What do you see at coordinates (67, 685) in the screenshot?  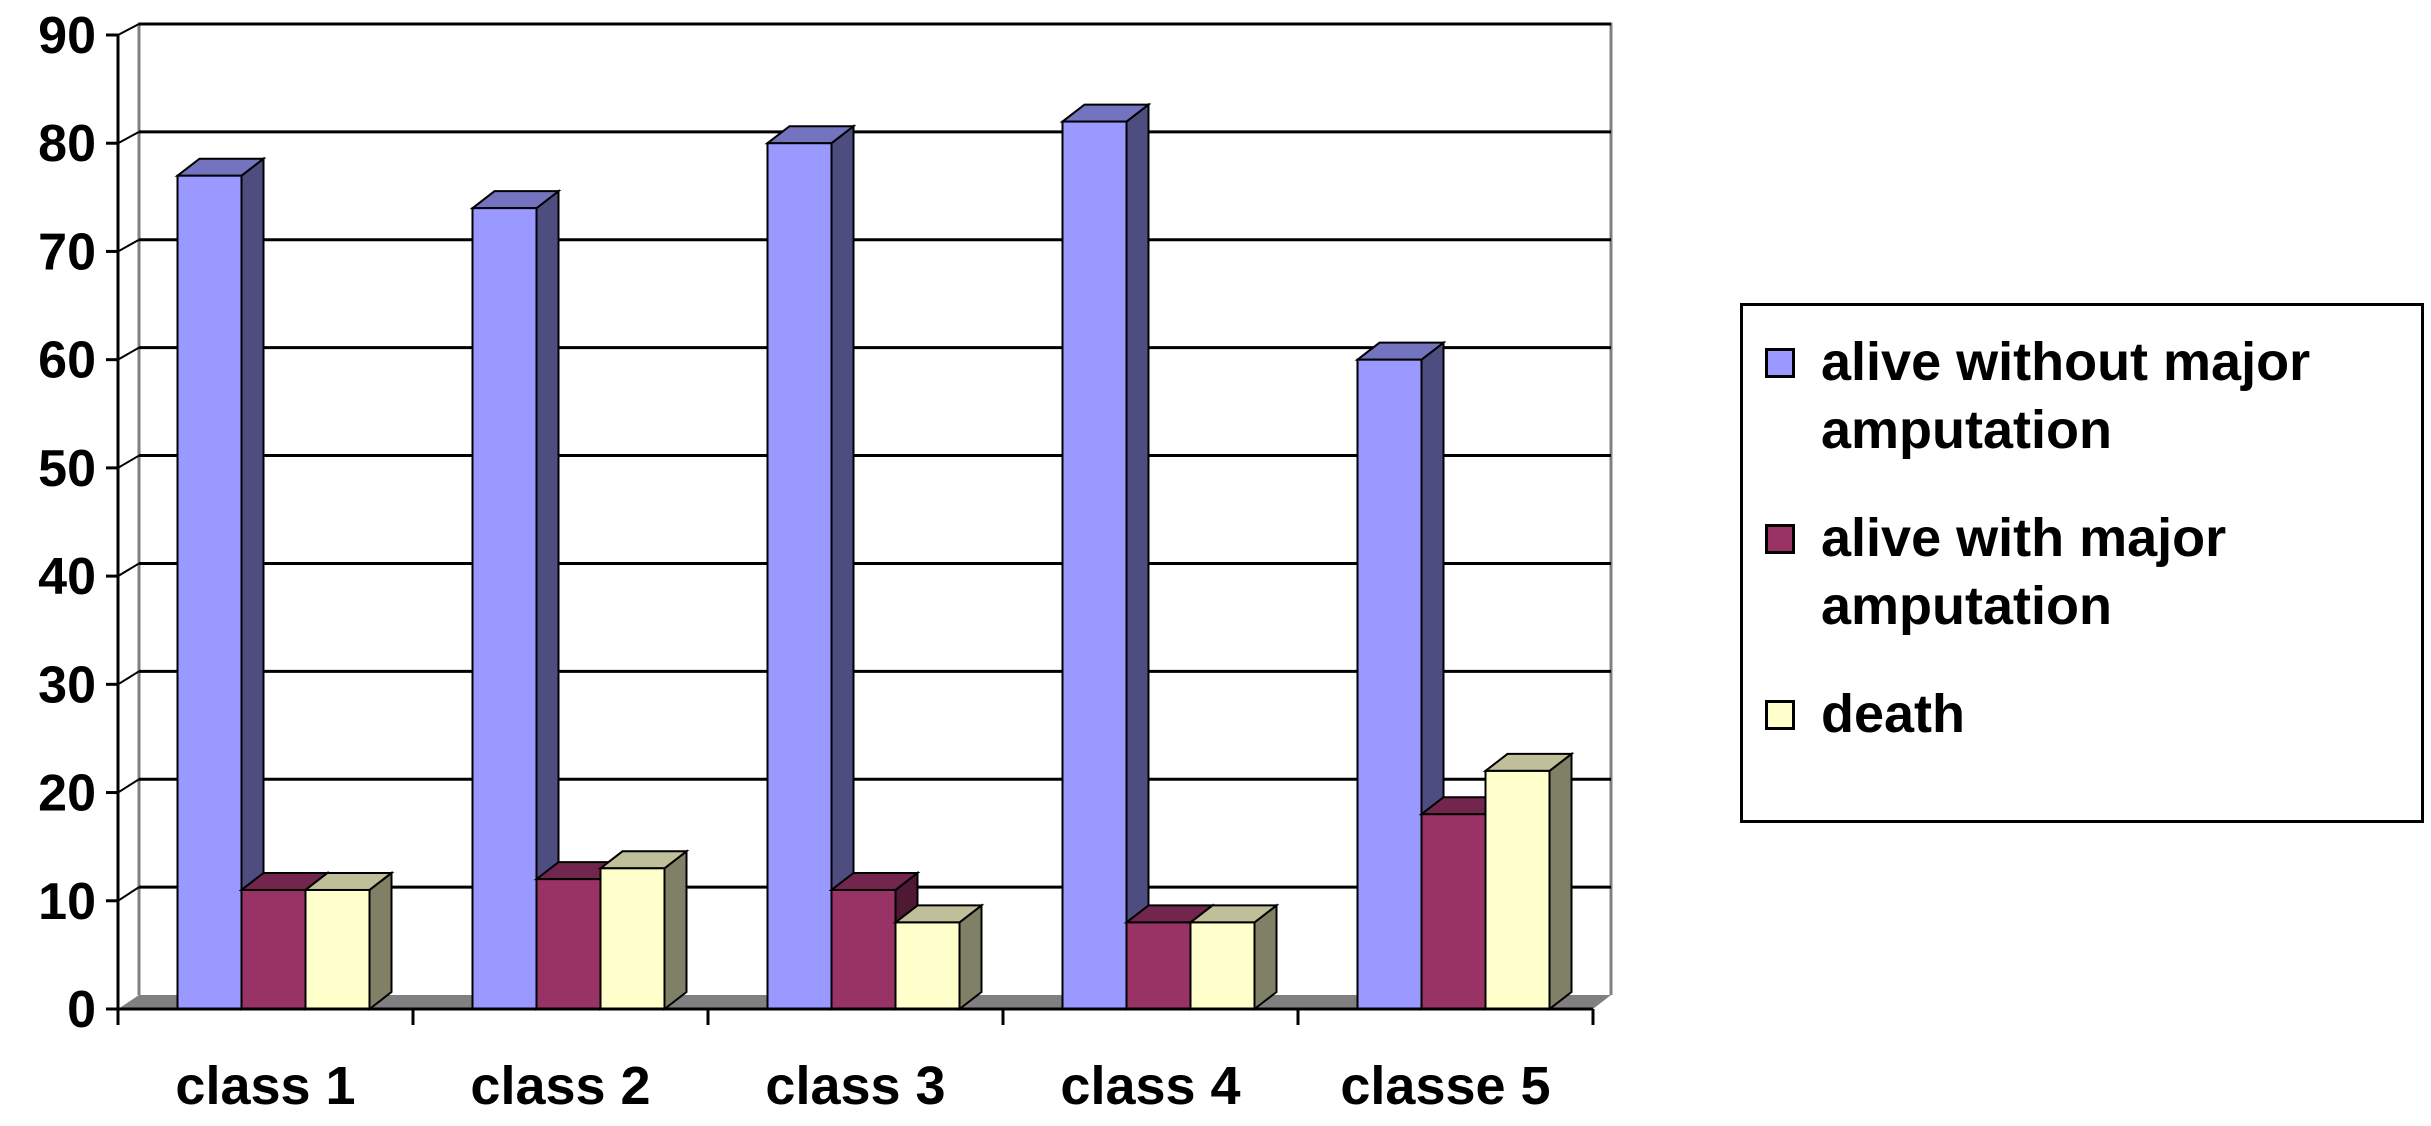 I see `y-tick-label: 30` at bounding box center [67, 685].